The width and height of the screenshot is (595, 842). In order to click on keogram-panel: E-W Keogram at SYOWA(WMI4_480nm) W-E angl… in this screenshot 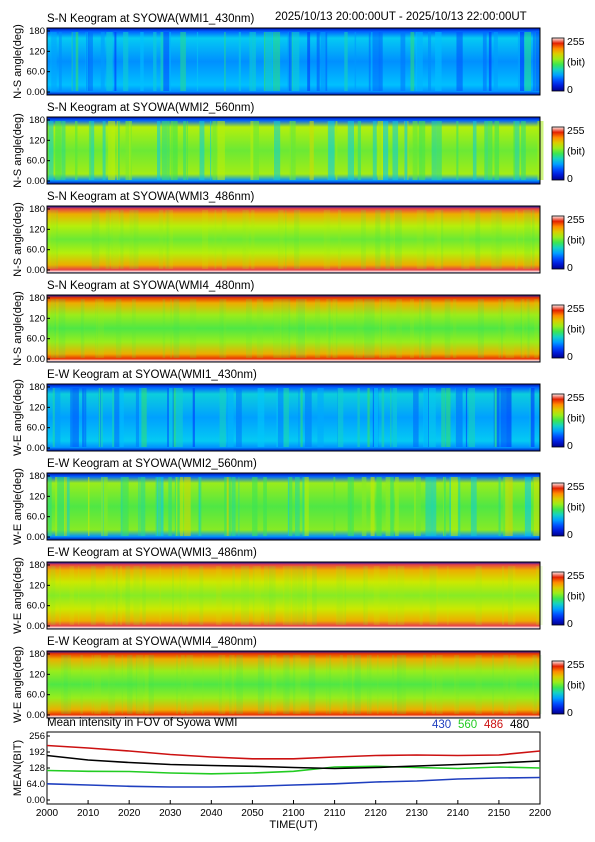, I will do `click(298, 679)`.